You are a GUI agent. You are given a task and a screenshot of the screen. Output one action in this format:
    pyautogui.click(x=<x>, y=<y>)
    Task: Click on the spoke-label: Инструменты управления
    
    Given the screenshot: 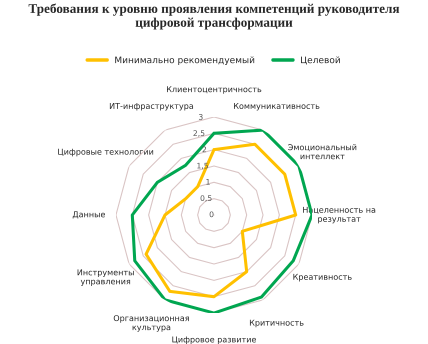 What is the action you would take?
    pyautogui.click(x=106, y=277)
    